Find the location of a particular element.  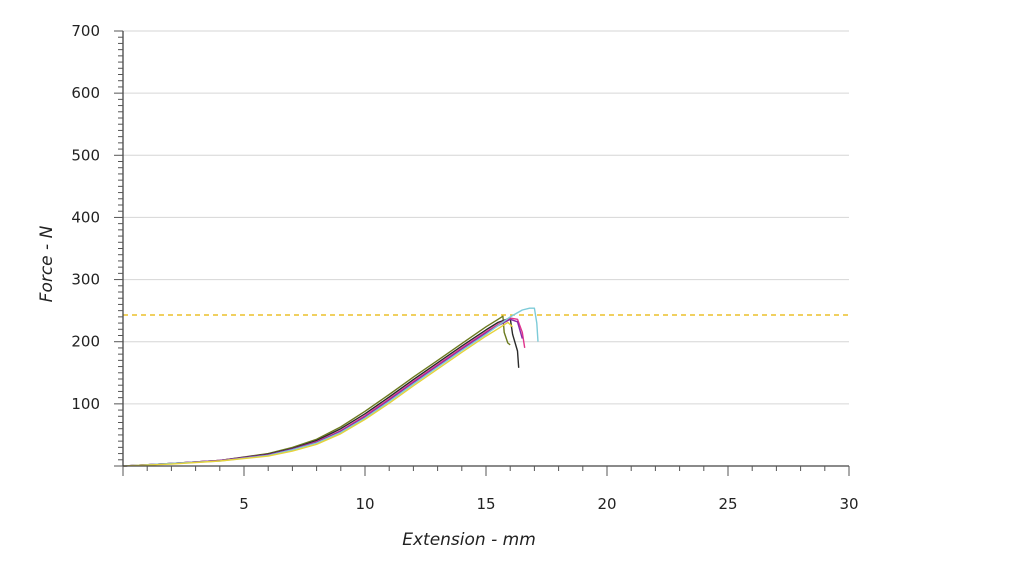

y-tick-label-400: 400 is located at coordinates (85, 217).